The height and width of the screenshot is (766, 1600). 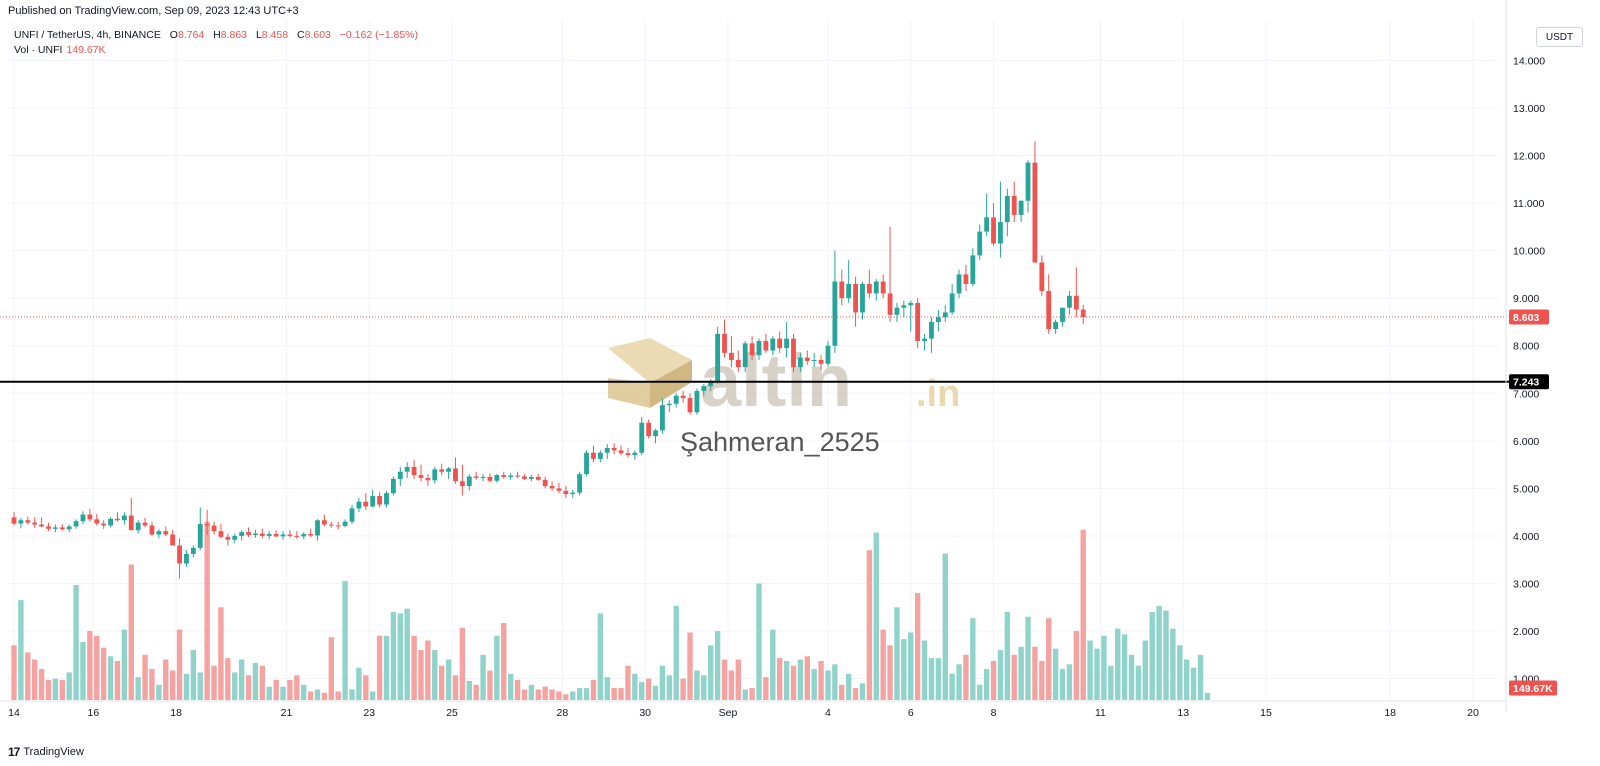 What do you see at coordinates (1528, 204) in the screenshot?
I see `price-tick-label: 11.000` at bounding box center [1528, 204].